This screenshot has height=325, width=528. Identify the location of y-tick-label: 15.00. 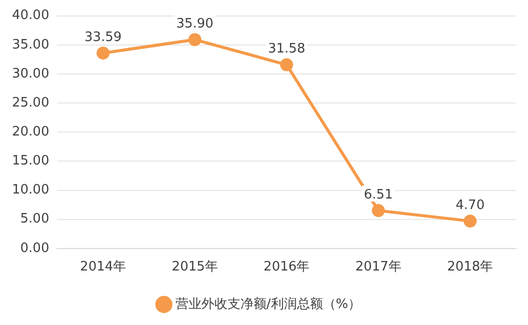
(31, 161).